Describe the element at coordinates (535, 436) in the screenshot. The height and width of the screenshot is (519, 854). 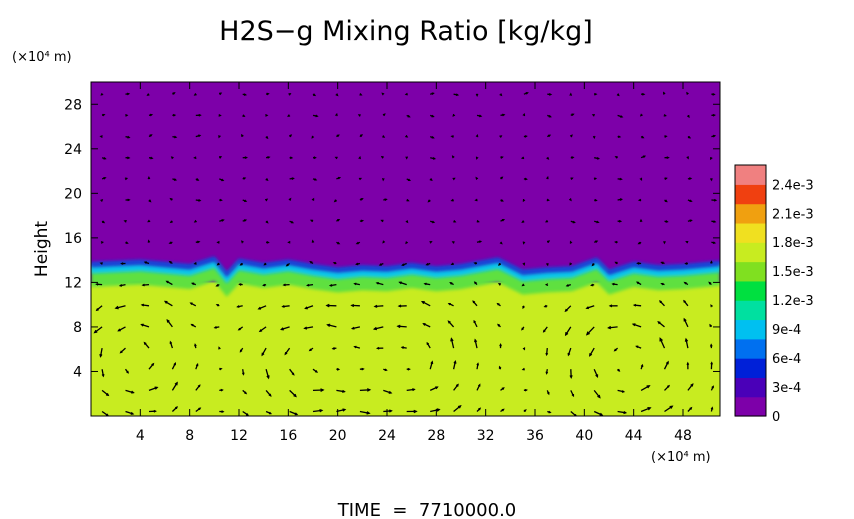
I see `x-tick-label: 36` at that location.